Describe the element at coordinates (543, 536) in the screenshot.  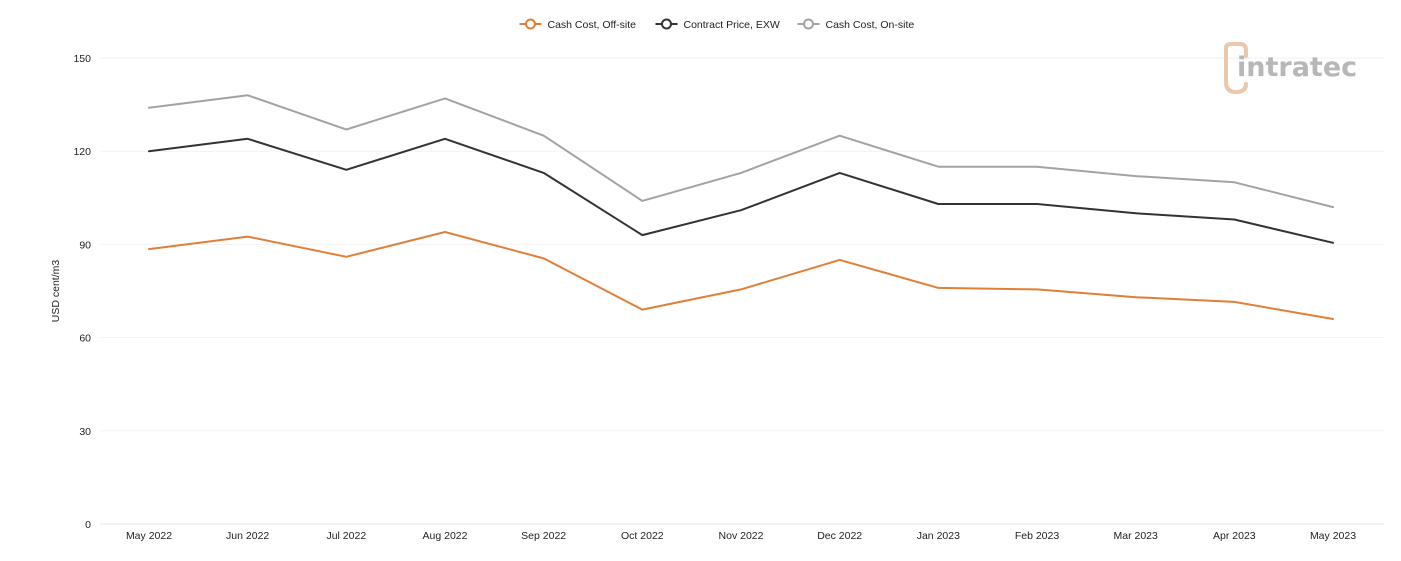
I see `x-tick-label: Sep 2022` at that location.